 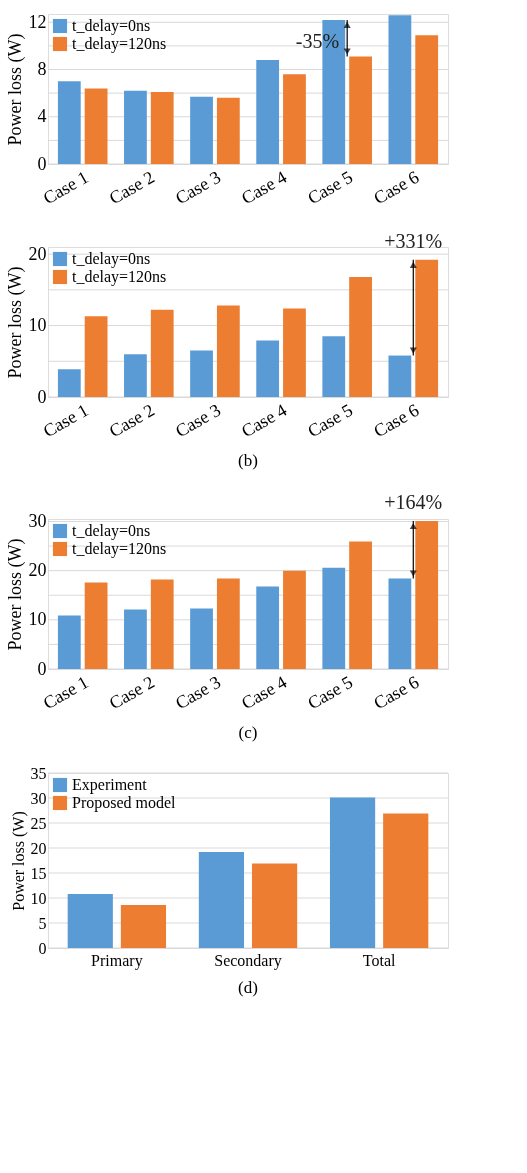 What do you see at coordinates (37, 21) in the screenshot?
I see `y-tick-label: 12` at bounding box center [37, 21].